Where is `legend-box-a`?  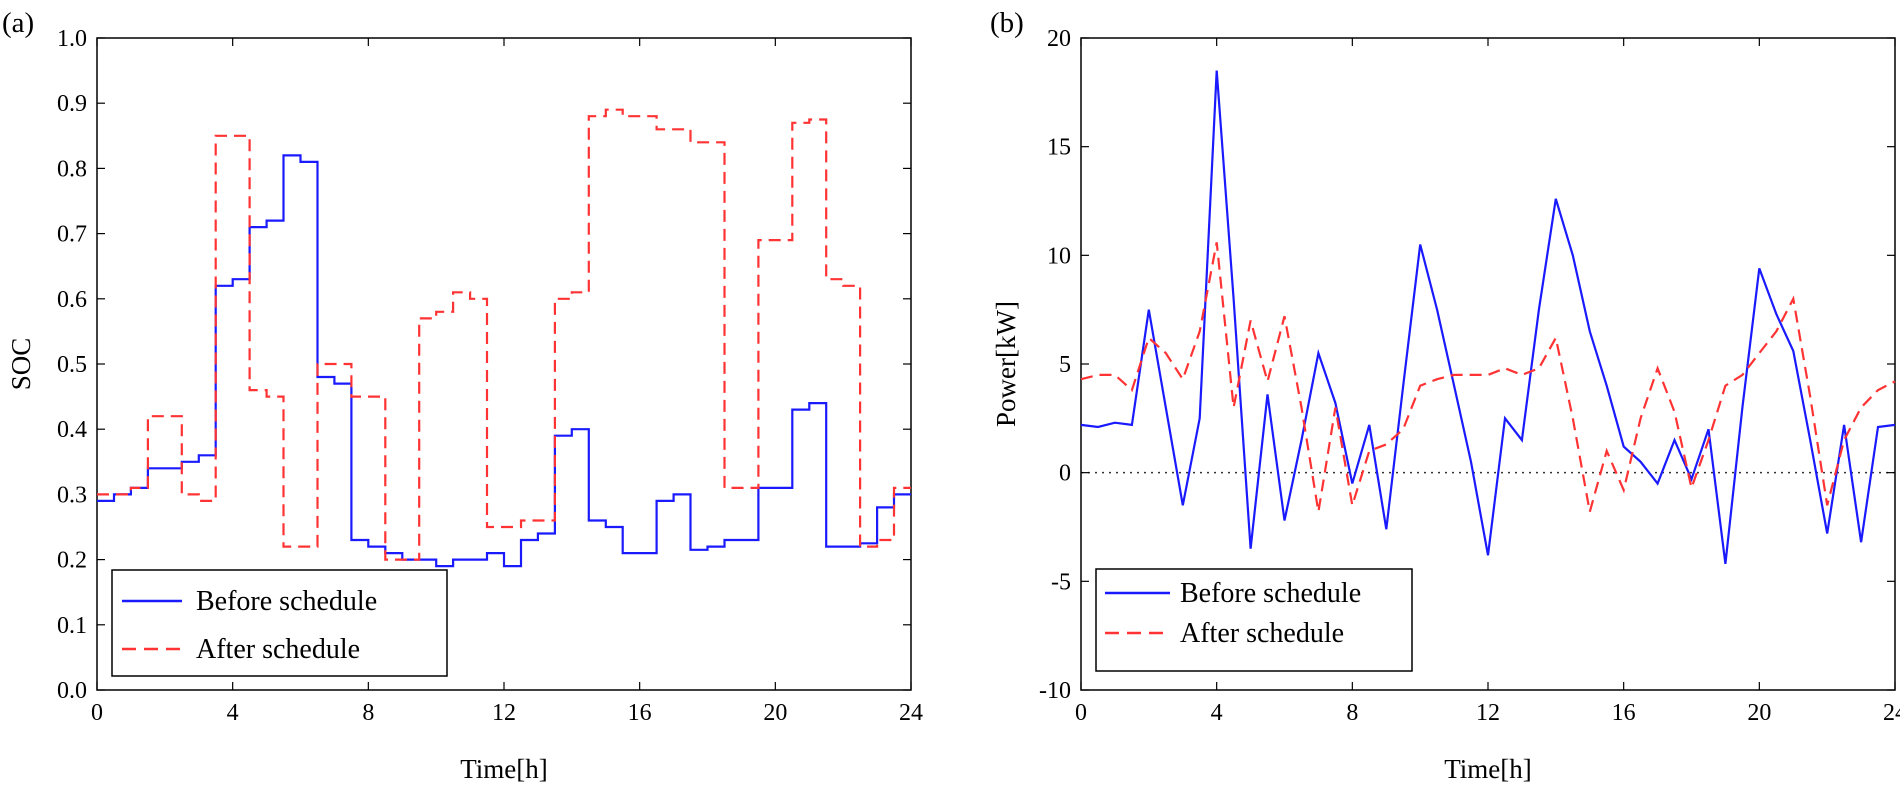 legend-box-a is located at coordinates (279, 623).